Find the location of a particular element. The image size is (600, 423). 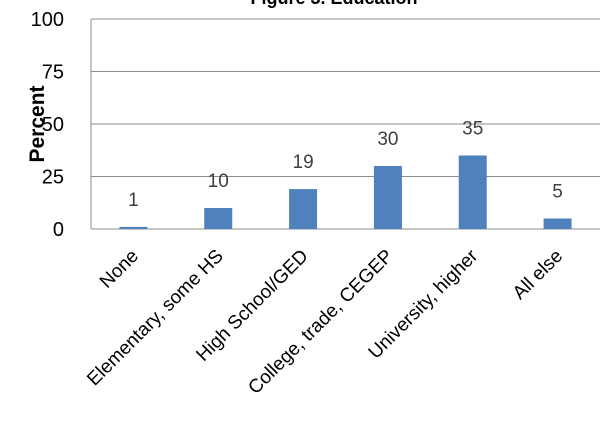

y-tick-label: 50 is located at coordinates (53, 125).